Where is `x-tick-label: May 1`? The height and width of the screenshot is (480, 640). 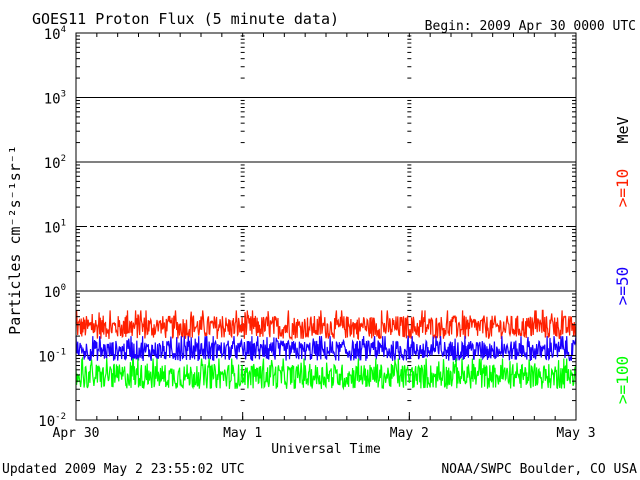
x-tick-label: May 1 is located at coordinates (242, 433).